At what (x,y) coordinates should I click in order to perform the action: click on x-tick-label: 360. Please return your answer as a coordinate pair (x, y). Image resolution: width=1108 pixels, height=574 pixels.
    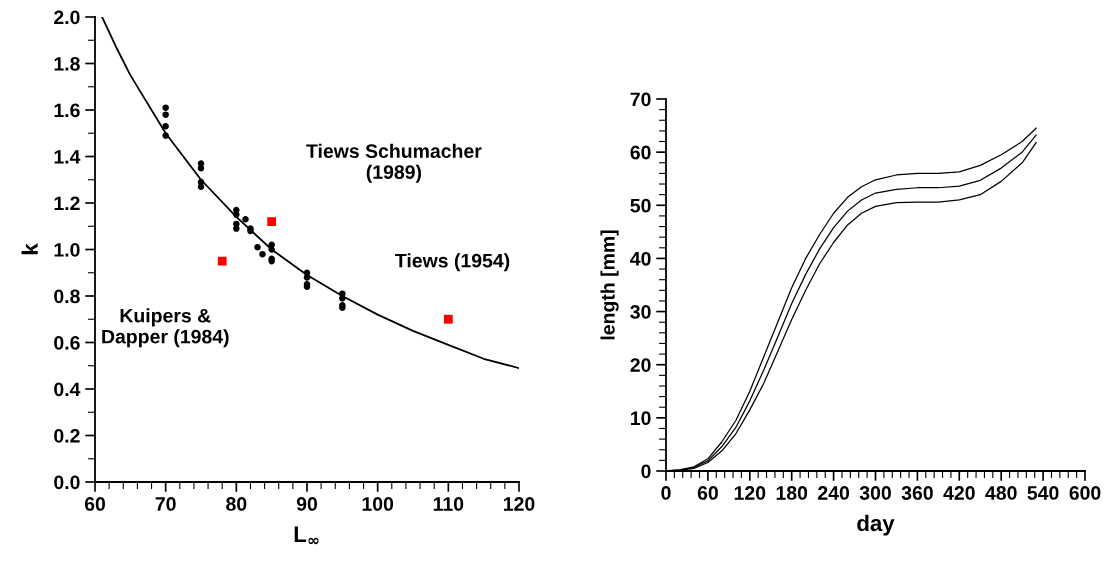
    Looking at the image, I should click on (917, 493).